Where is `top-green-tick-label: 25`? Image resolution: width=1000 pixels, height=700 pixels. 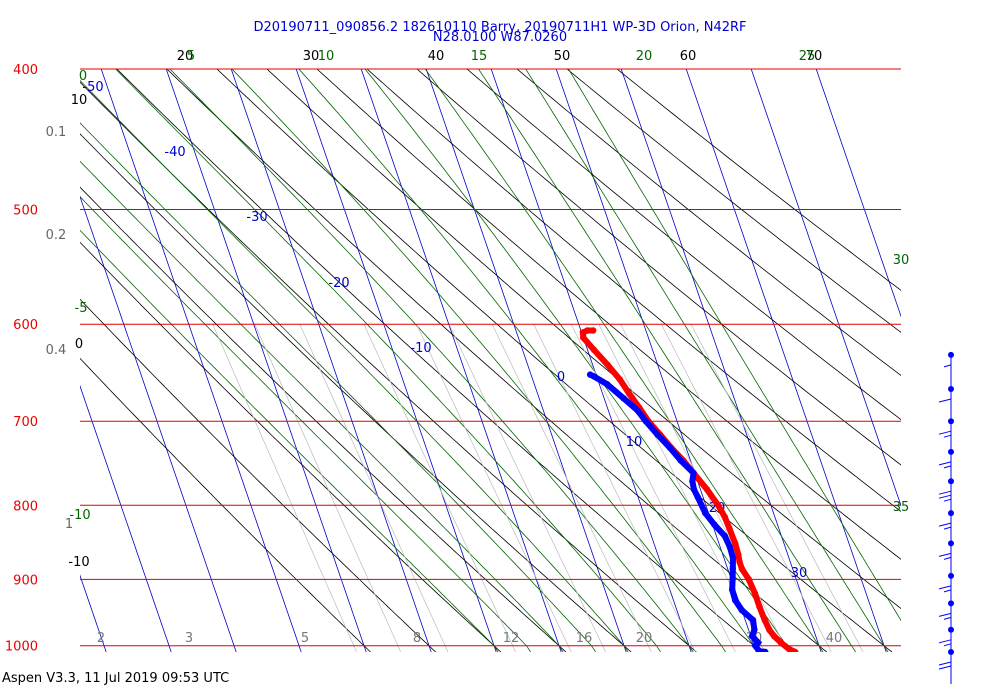 top-green-tick-label: 25 is located at coordinates (807, 56).